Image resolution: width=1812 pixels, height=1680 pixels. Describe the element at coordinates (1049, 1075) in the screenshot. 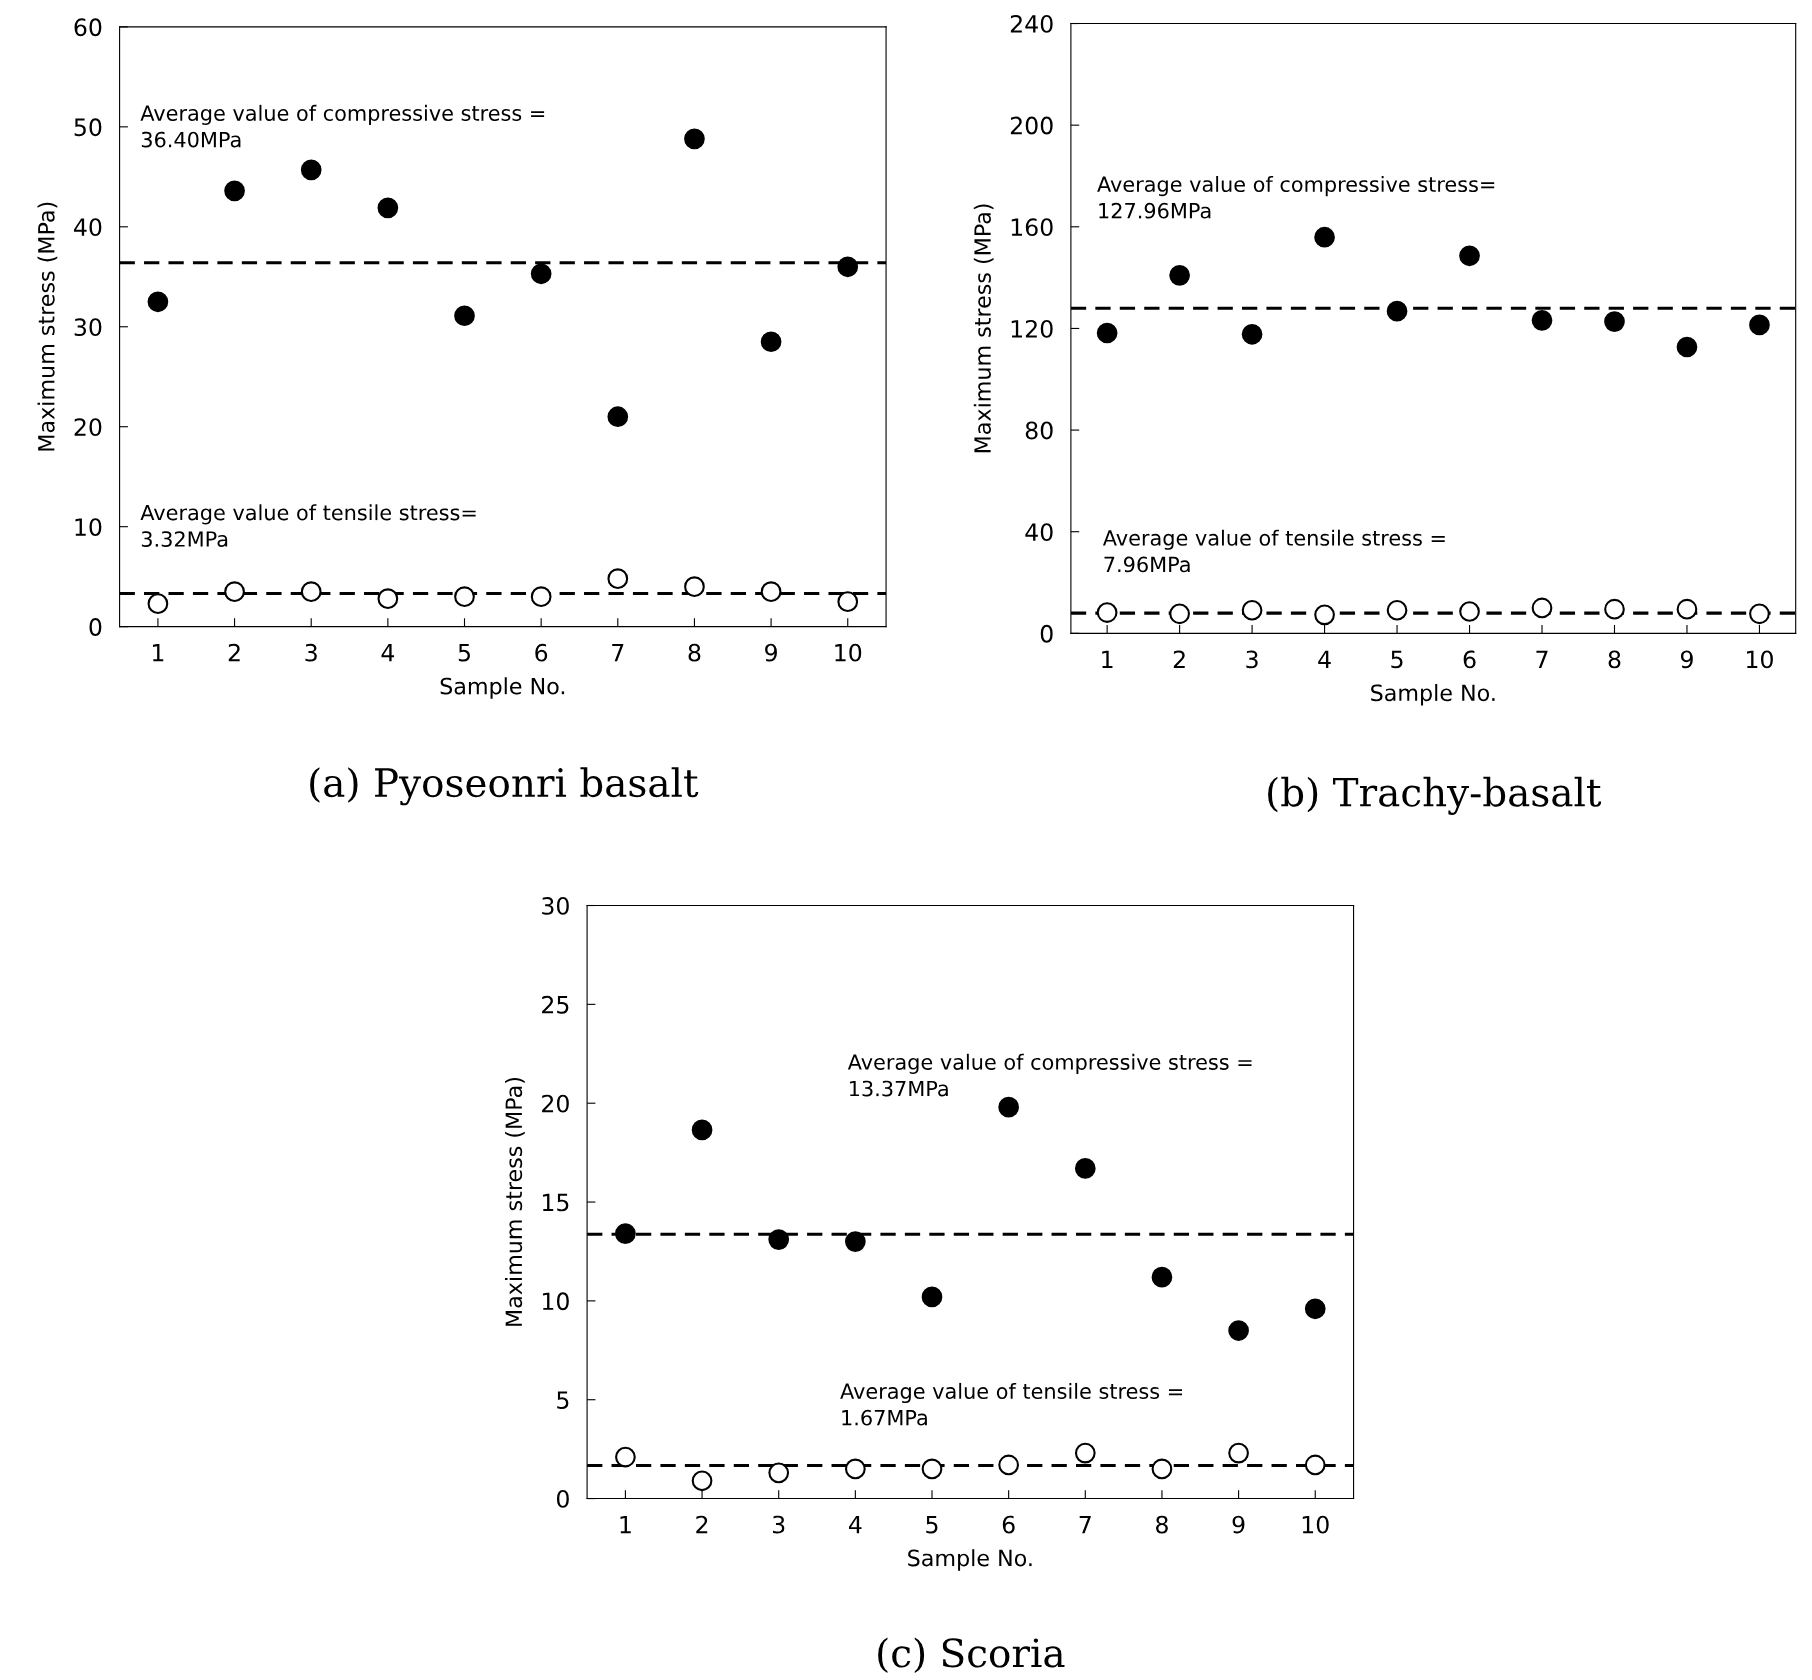

I see `annotation: Average value of compressive stress = 13.37MPa` at that location.